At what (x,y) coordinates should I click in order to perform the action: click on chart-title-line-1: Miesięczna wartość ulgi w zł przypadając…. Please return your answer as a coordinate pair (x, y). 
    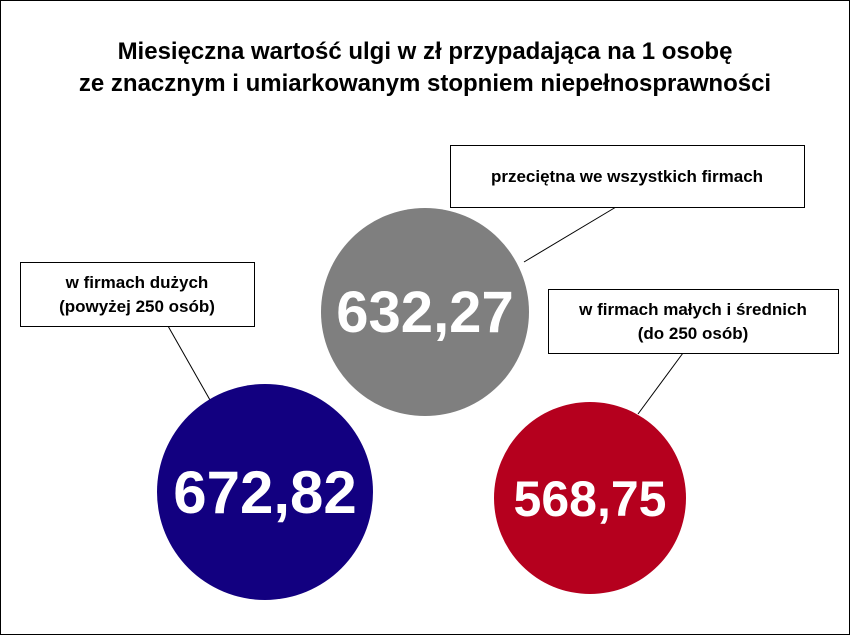
    Looking at the image, I should click on (425, 51).